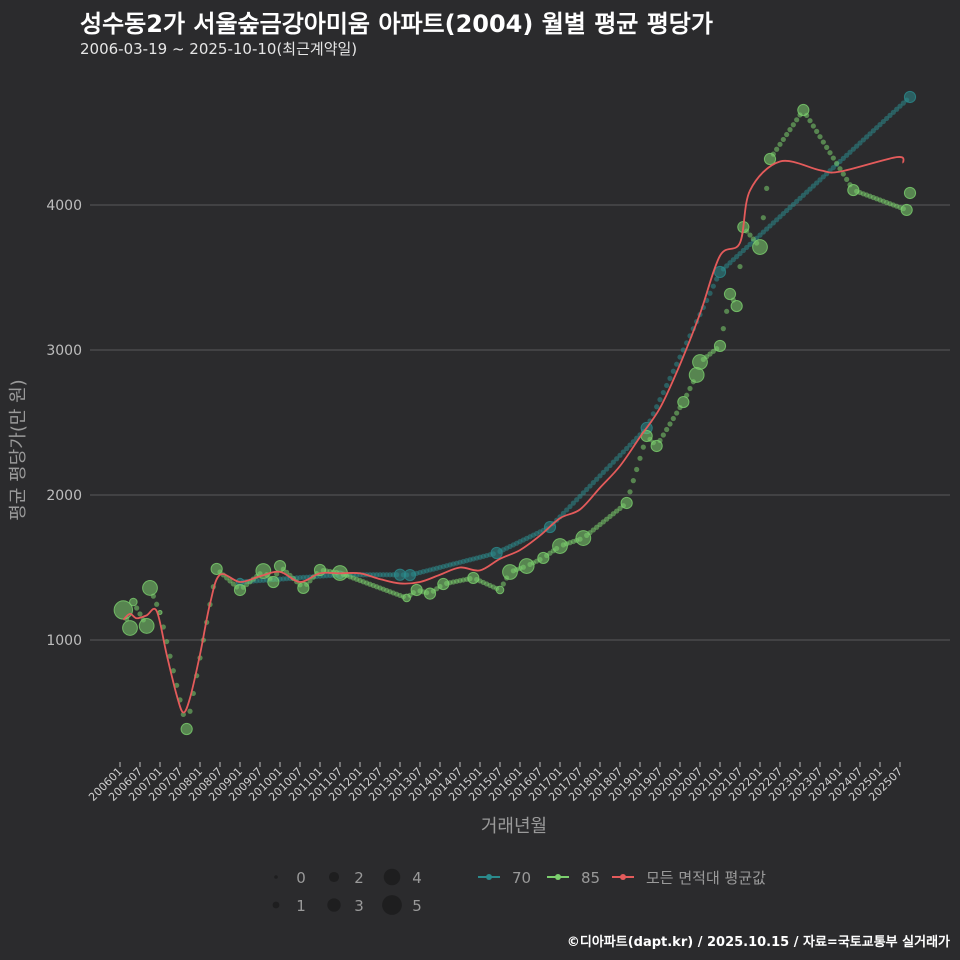 This screenshot has height=960, width=960. Describe the element at coordinates (706, 878) in the screenshot. I see `legend-label: 모든 면적대 평균값` at that location.